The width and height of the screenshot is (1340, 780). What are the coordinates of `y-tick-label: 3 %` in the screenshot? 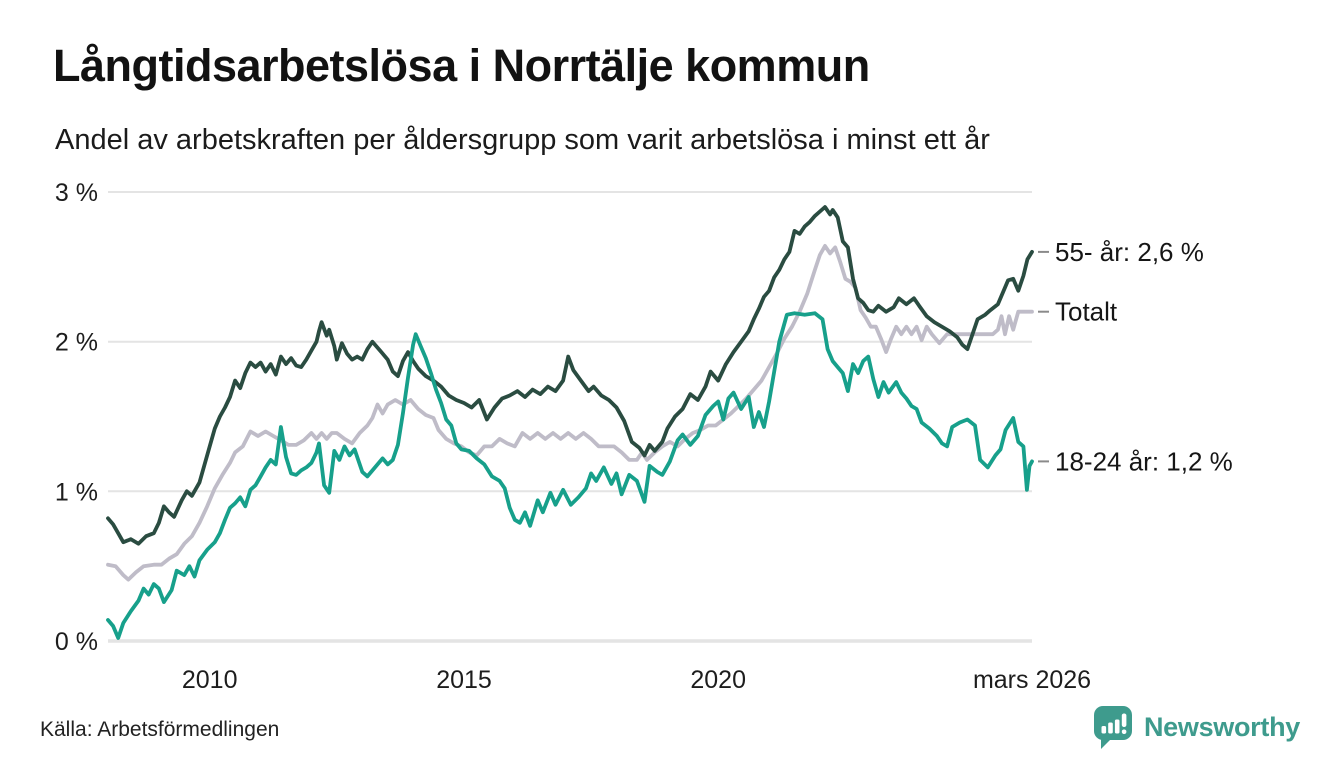 It's located at (76, 193).